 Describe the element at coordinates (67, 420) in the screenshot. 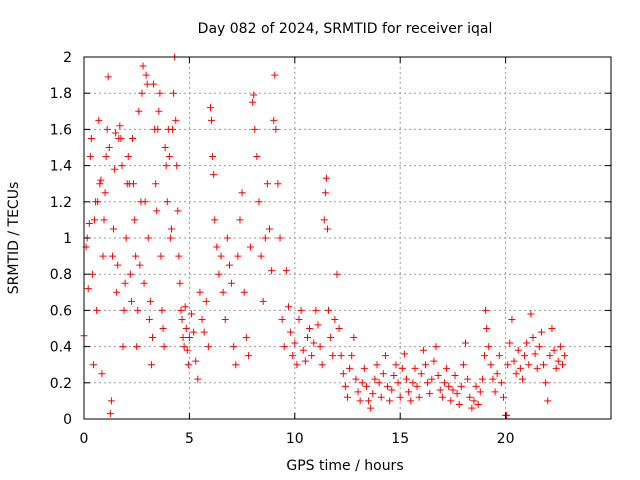

I see `y-tick-label: 0` at that location.